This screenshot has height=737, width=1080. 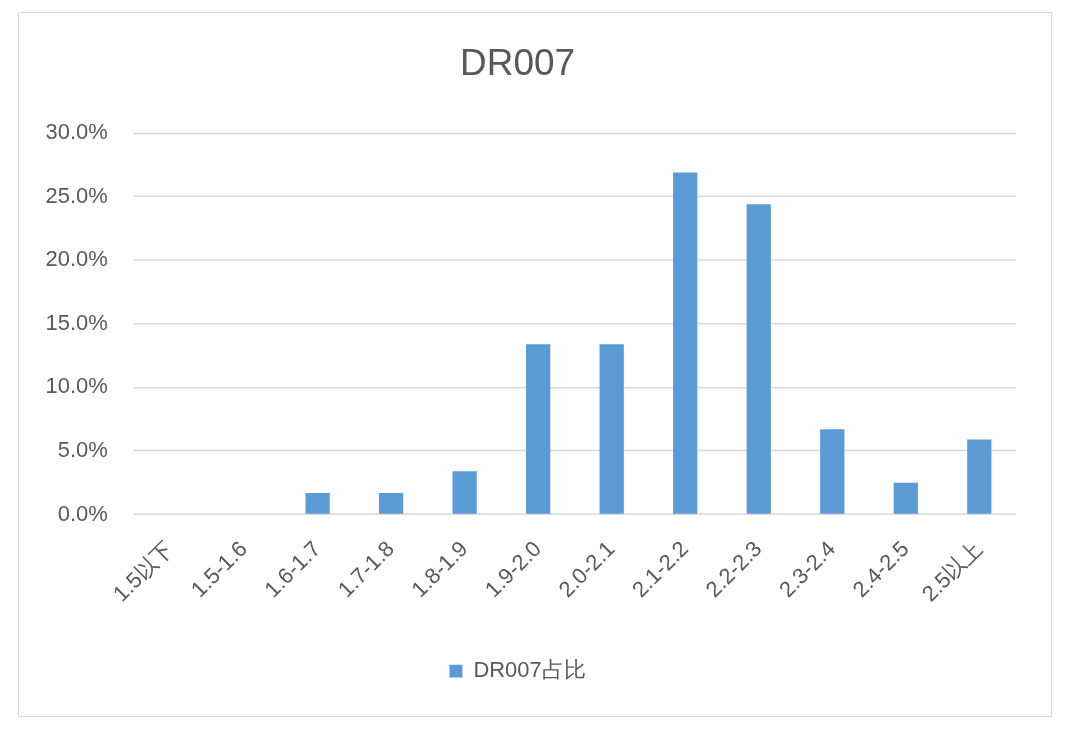 I want to click on x-tick-label: 1.5以下, so click(x=143, y=571).